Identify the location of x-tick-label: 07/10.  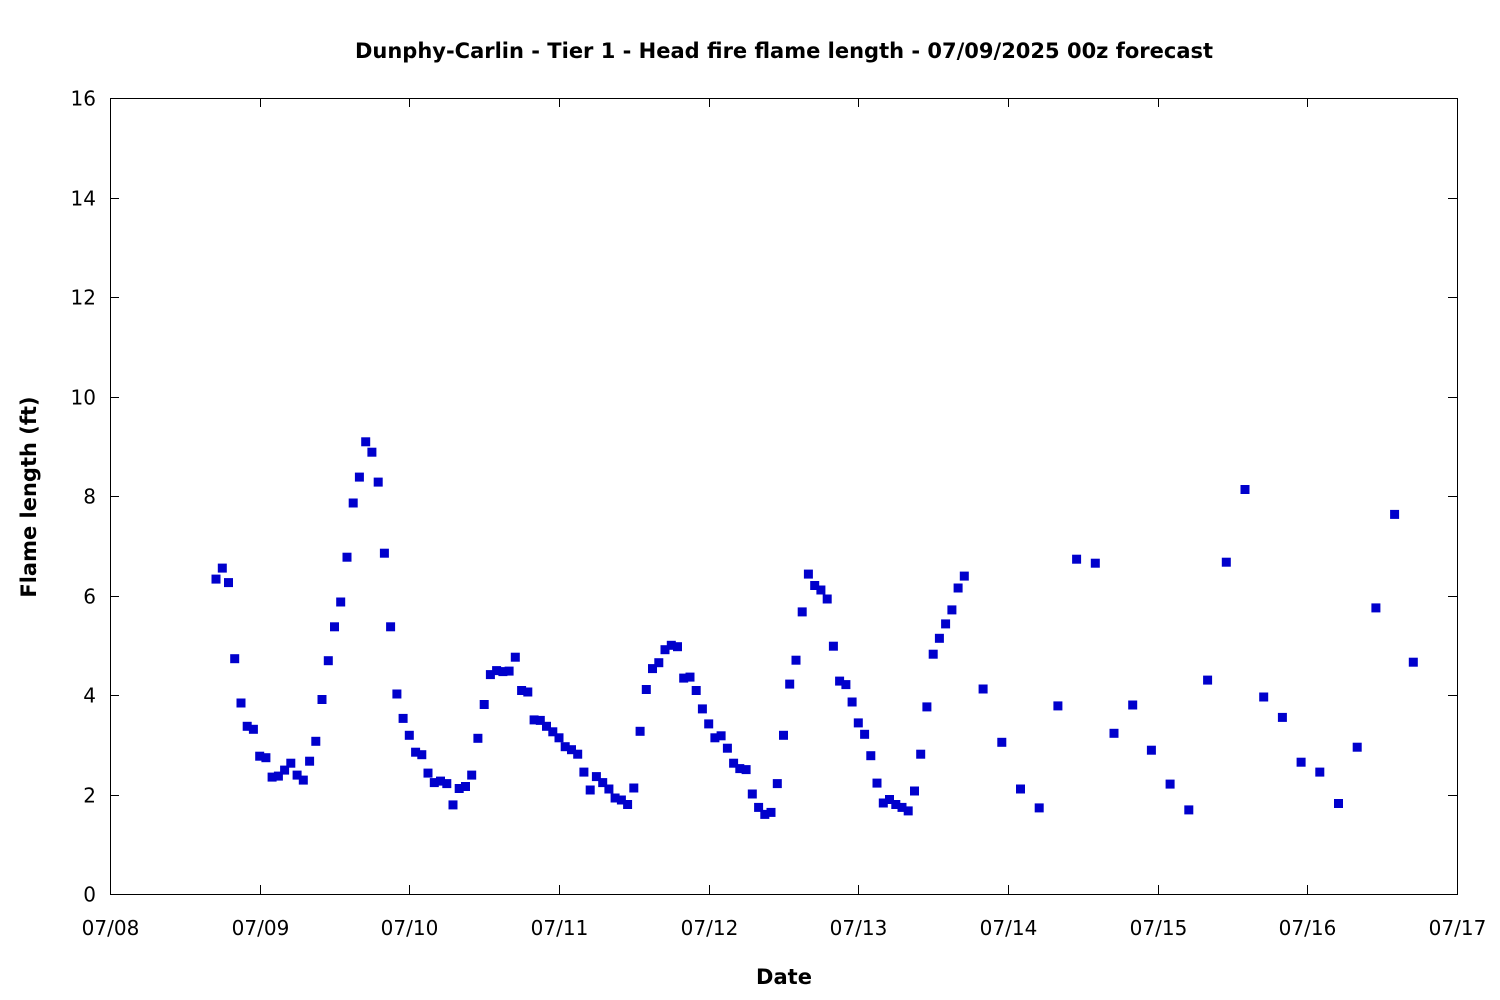
(410, 928).